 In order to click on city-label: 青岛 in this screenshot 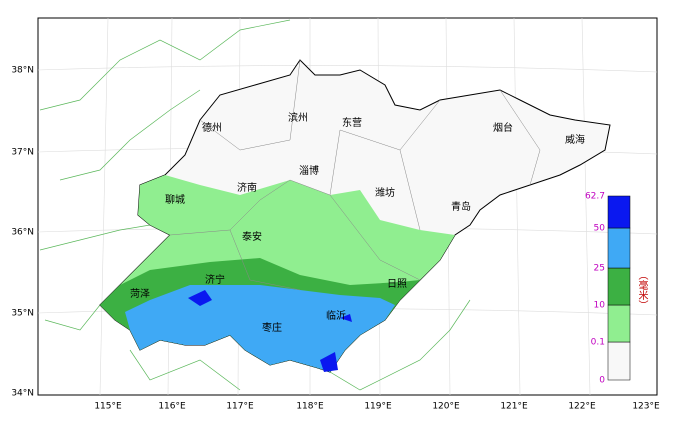, I will do `click(461, 206)`.